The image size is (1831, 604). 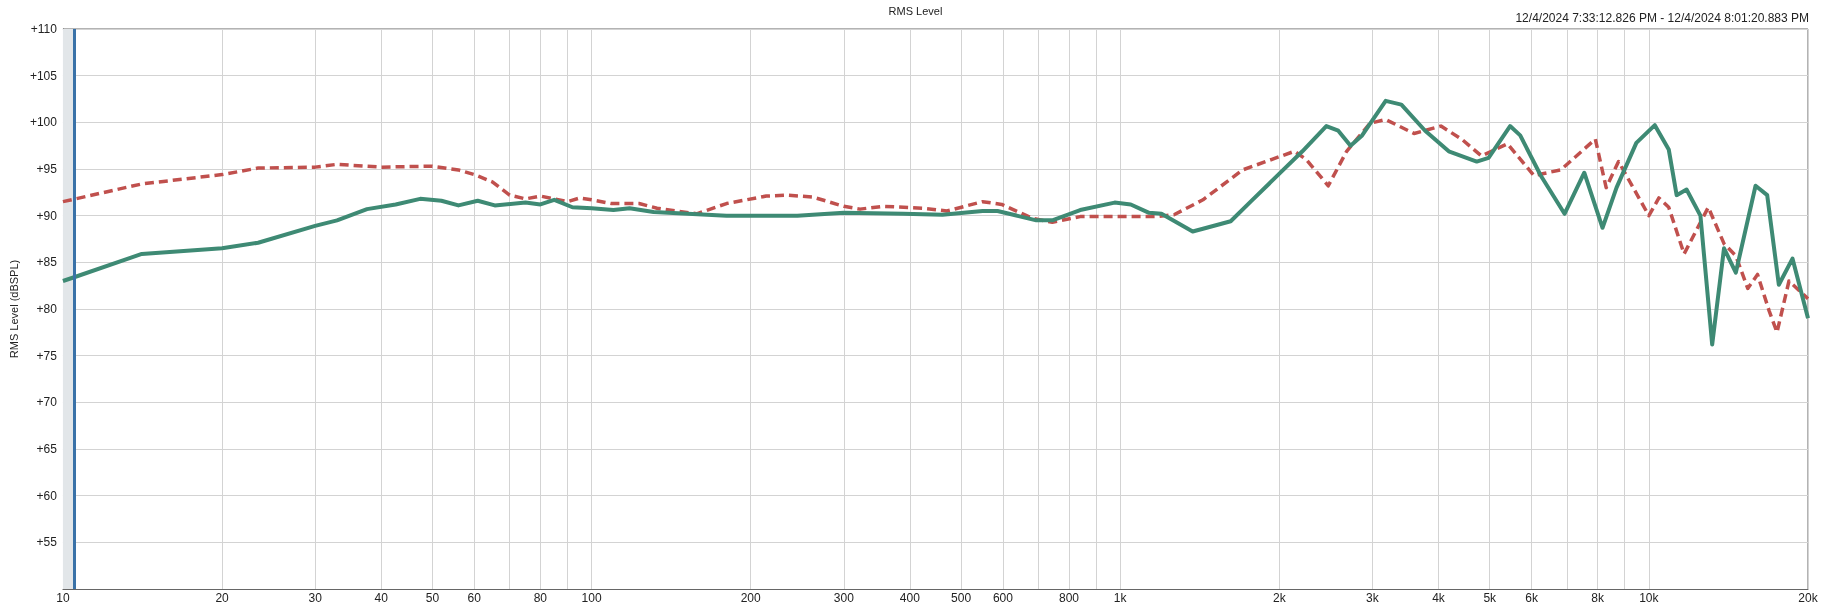 What do you see at coordinates (47, 402) in the screenshot?
I see `y-tick-label: +70` at bounding box center [47, 402].